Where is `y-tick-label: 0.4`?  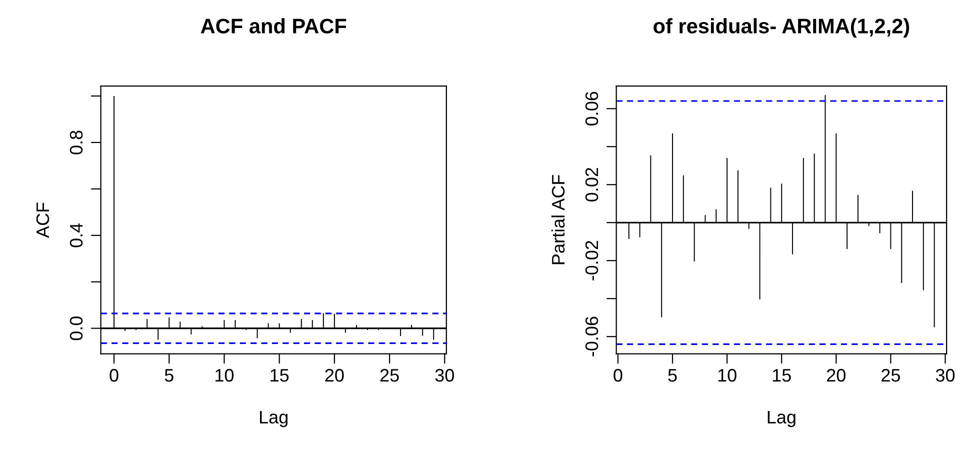
y-tick-label: 0.4 is located at coordinates (76, 235).